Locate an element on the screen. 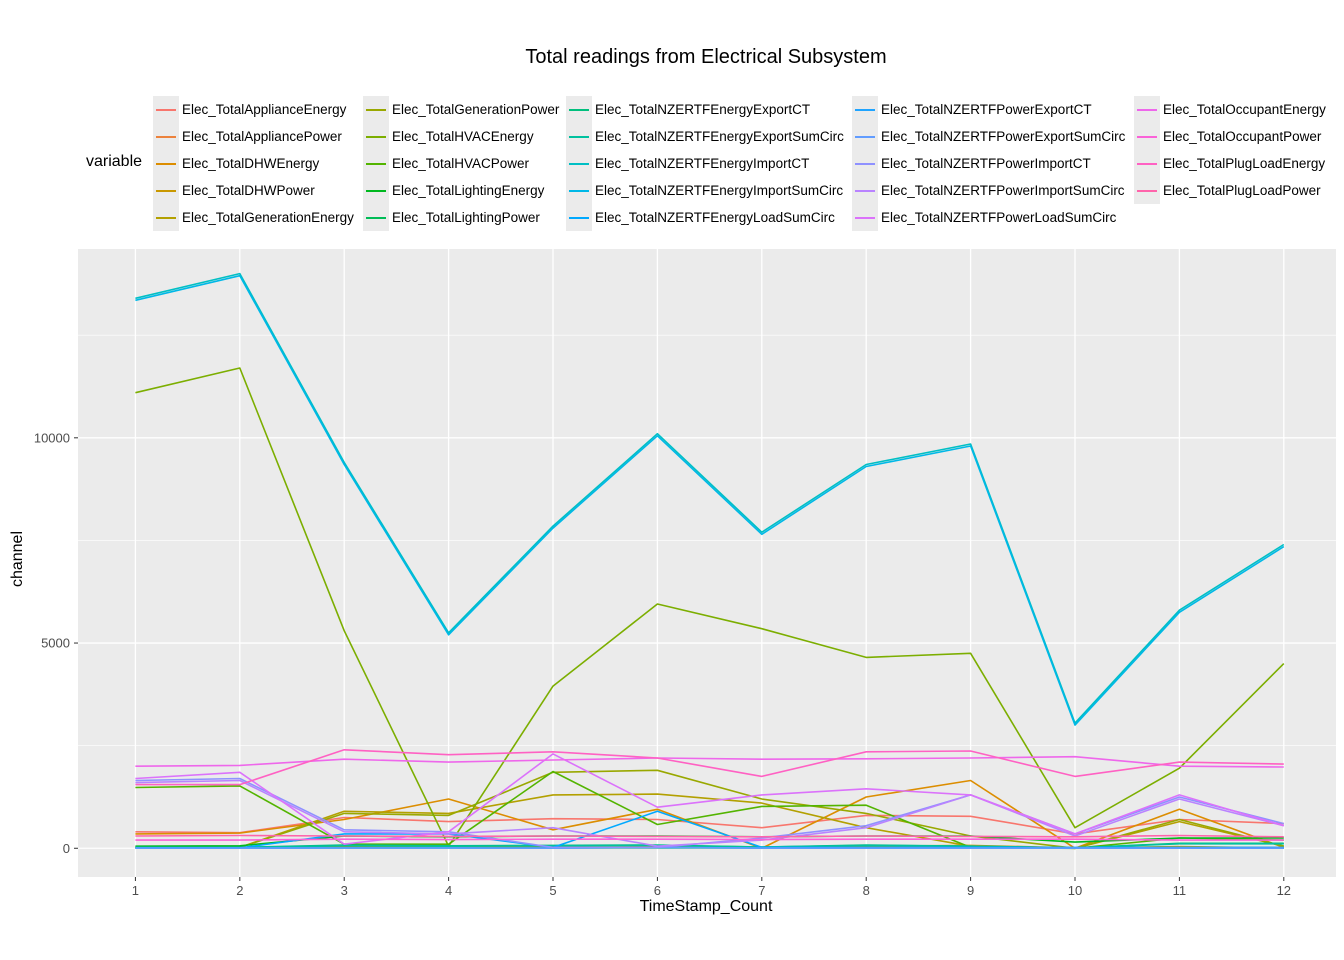 The image size is (1344, 960). legend-label: Elec_TotalNZERTFPowerLoadSumCirc is located at coordinates (999, 217).